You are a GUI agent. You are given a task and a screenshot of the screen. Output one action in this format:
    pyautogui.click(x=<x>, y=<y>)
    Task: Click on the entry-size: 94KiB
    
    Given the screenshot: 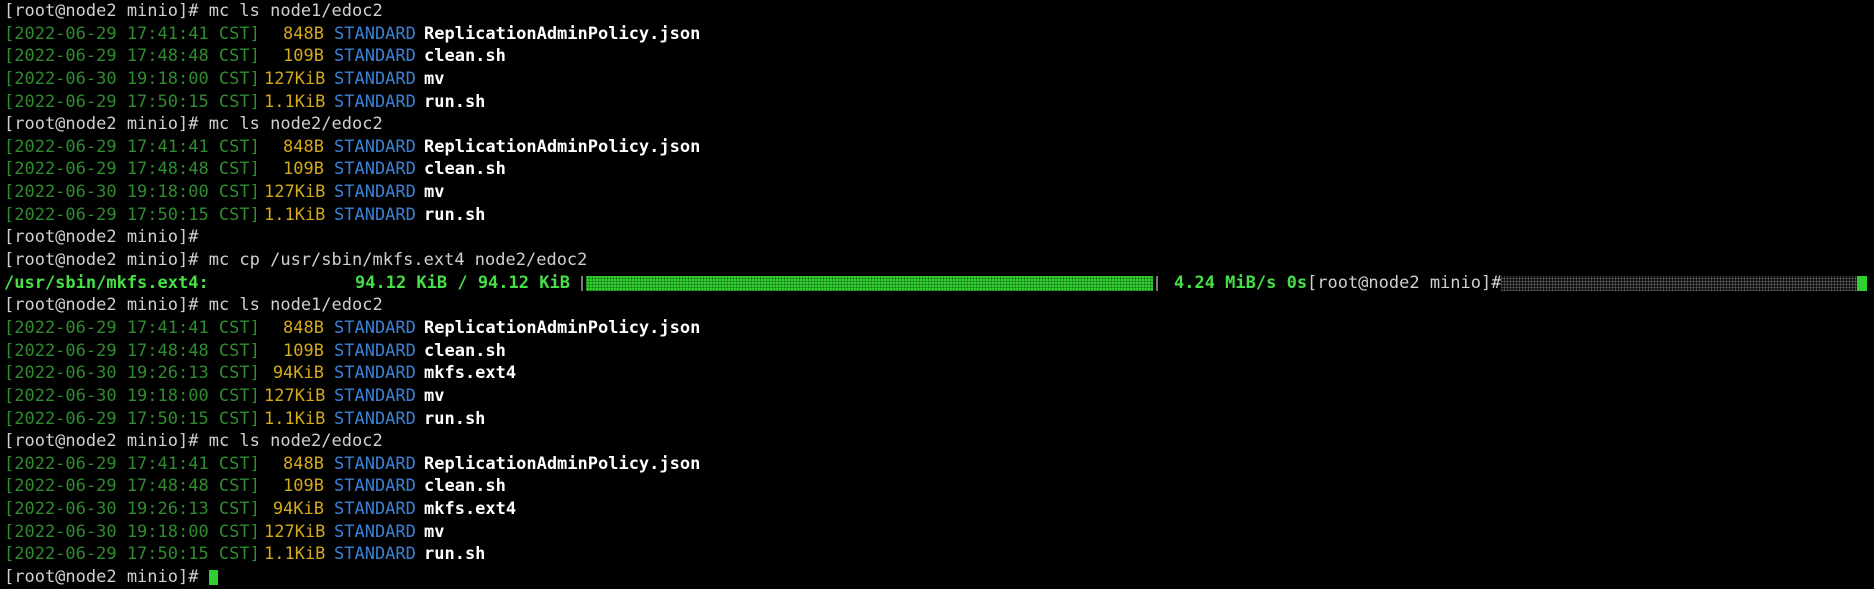 What is the action you would take?
    pyautogui.click(x=298, y=509)
    